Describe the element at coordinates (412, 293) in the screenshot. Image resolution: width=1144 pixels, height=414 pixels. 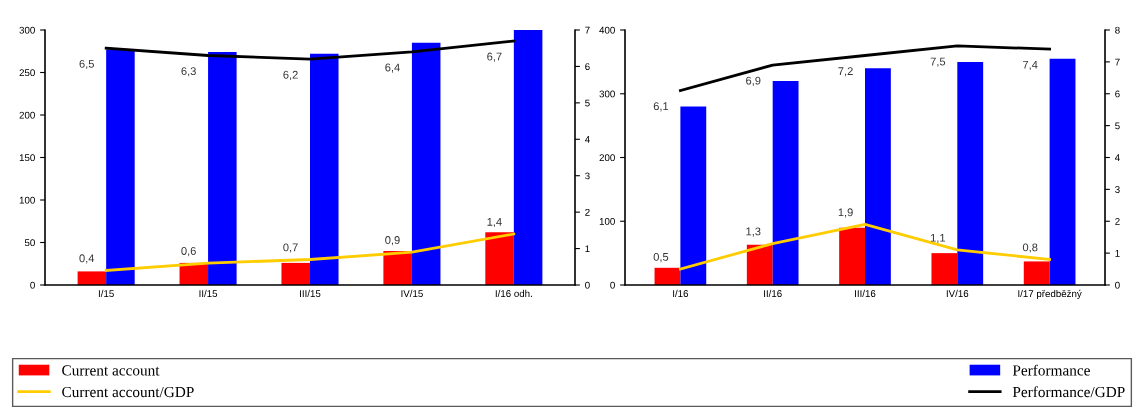
I see `x-tick-label: IV/15` at that location.